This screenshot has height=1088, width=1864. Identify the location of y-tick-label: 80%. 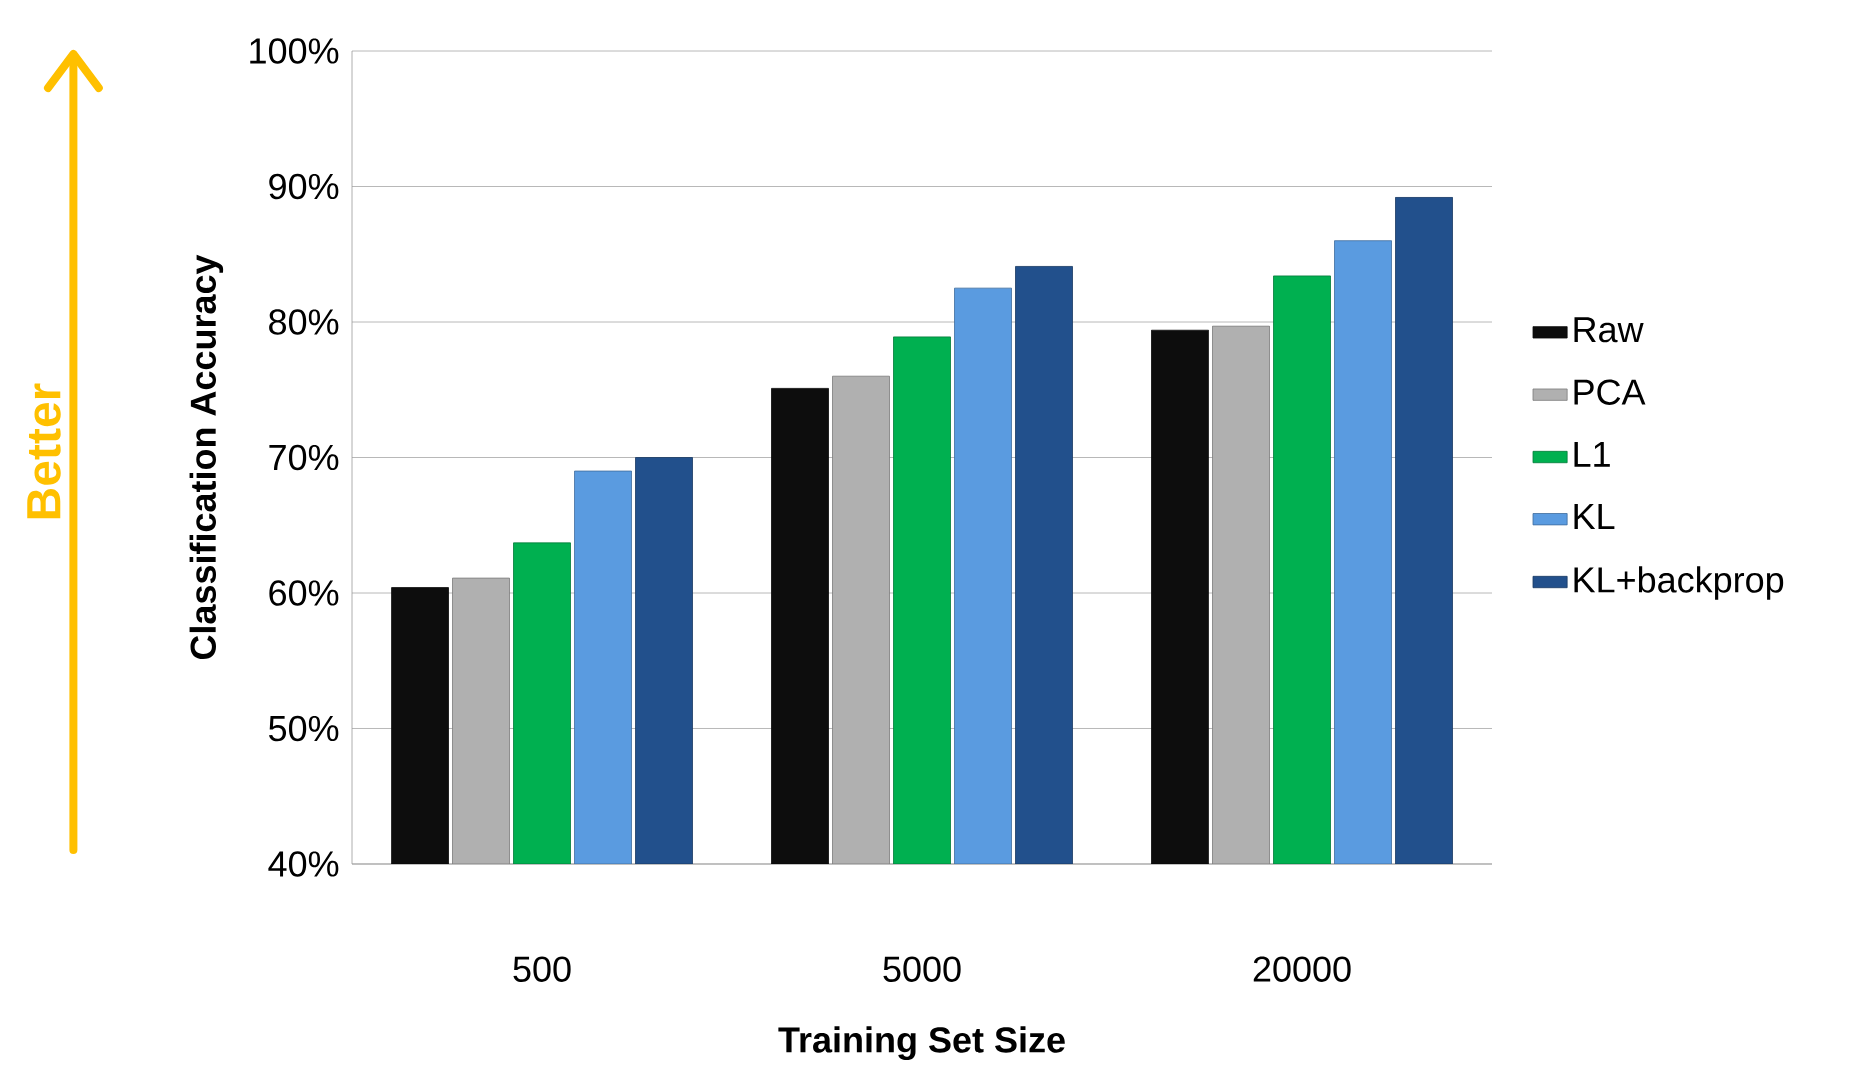
(304, 322).